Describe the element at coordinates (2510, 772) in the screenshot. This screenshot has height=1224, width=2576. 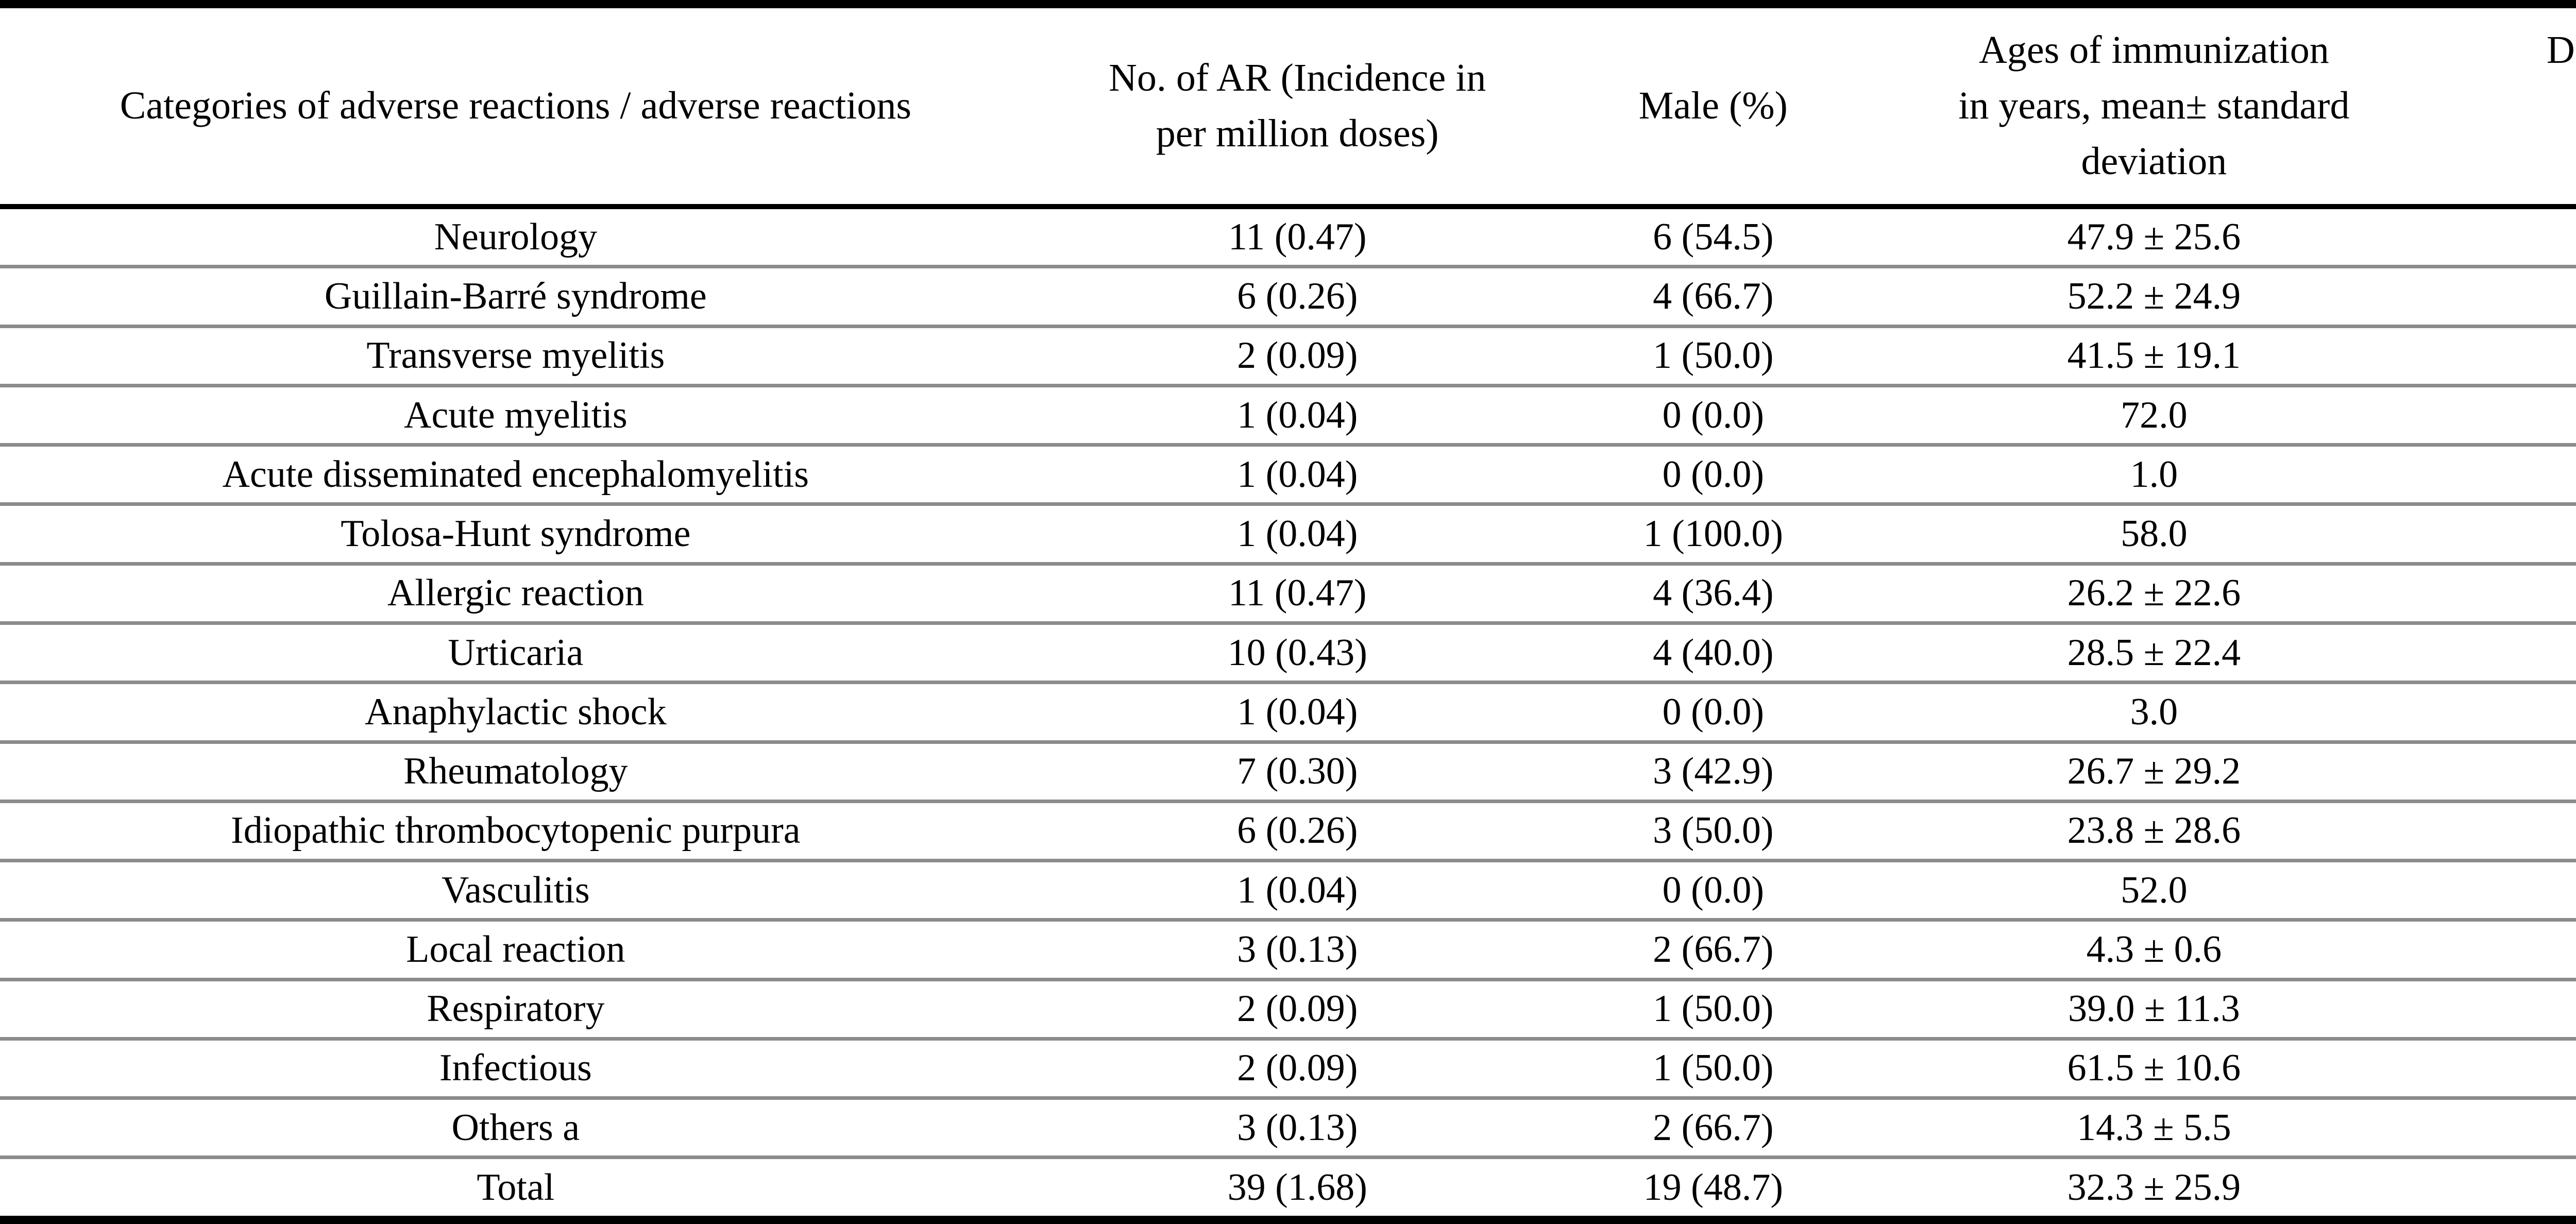
I see `cell-days: 5.2 ± 5.4 (4.0, 0.5 – 17)` at that location.